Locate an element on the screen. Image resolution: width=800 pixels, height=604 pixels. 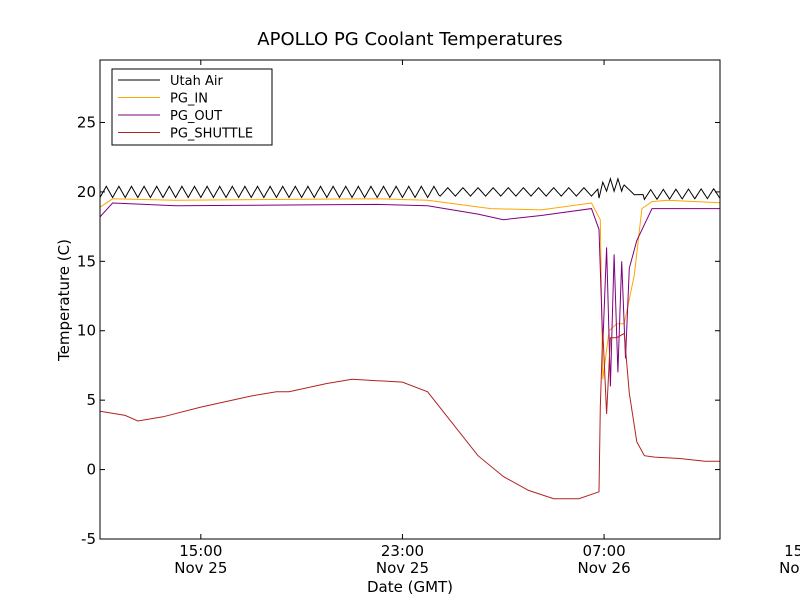
y-tick-label: 15 is located at coordinates (86, 261).